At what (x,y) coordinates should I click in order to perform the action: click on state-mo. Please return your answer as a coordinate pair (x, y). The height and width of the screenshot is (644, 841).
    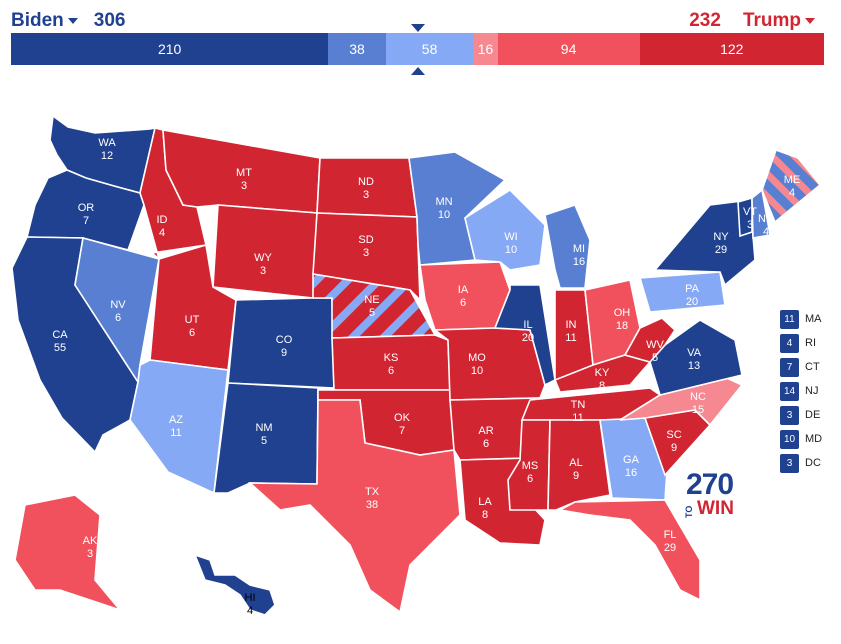
    Looking at the image, I should click on (489, 364).